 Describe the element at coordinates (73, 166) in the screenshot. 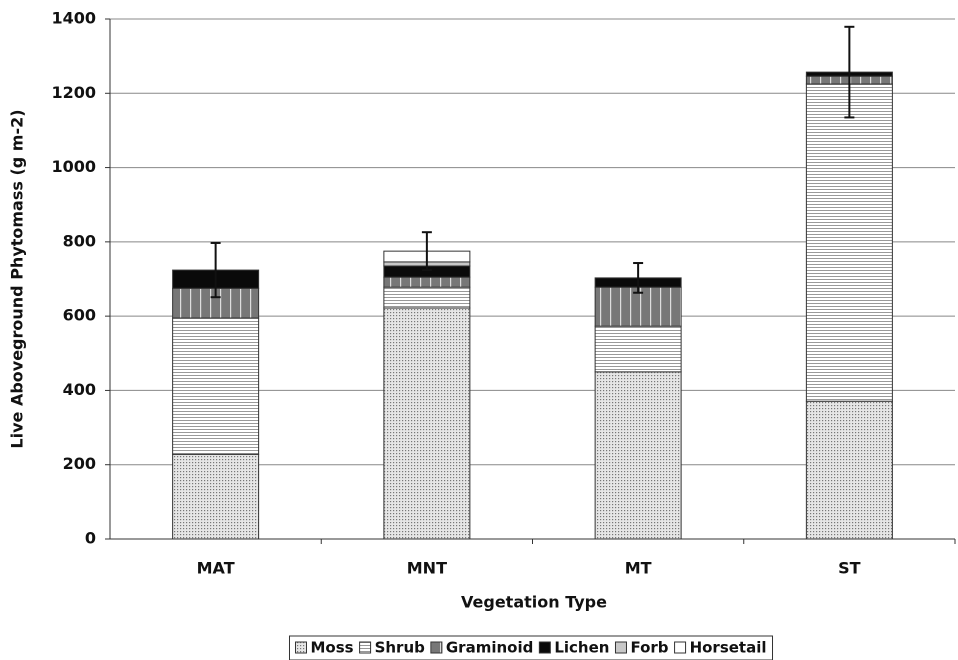

I see `y-tick-label: 1000` at that location.